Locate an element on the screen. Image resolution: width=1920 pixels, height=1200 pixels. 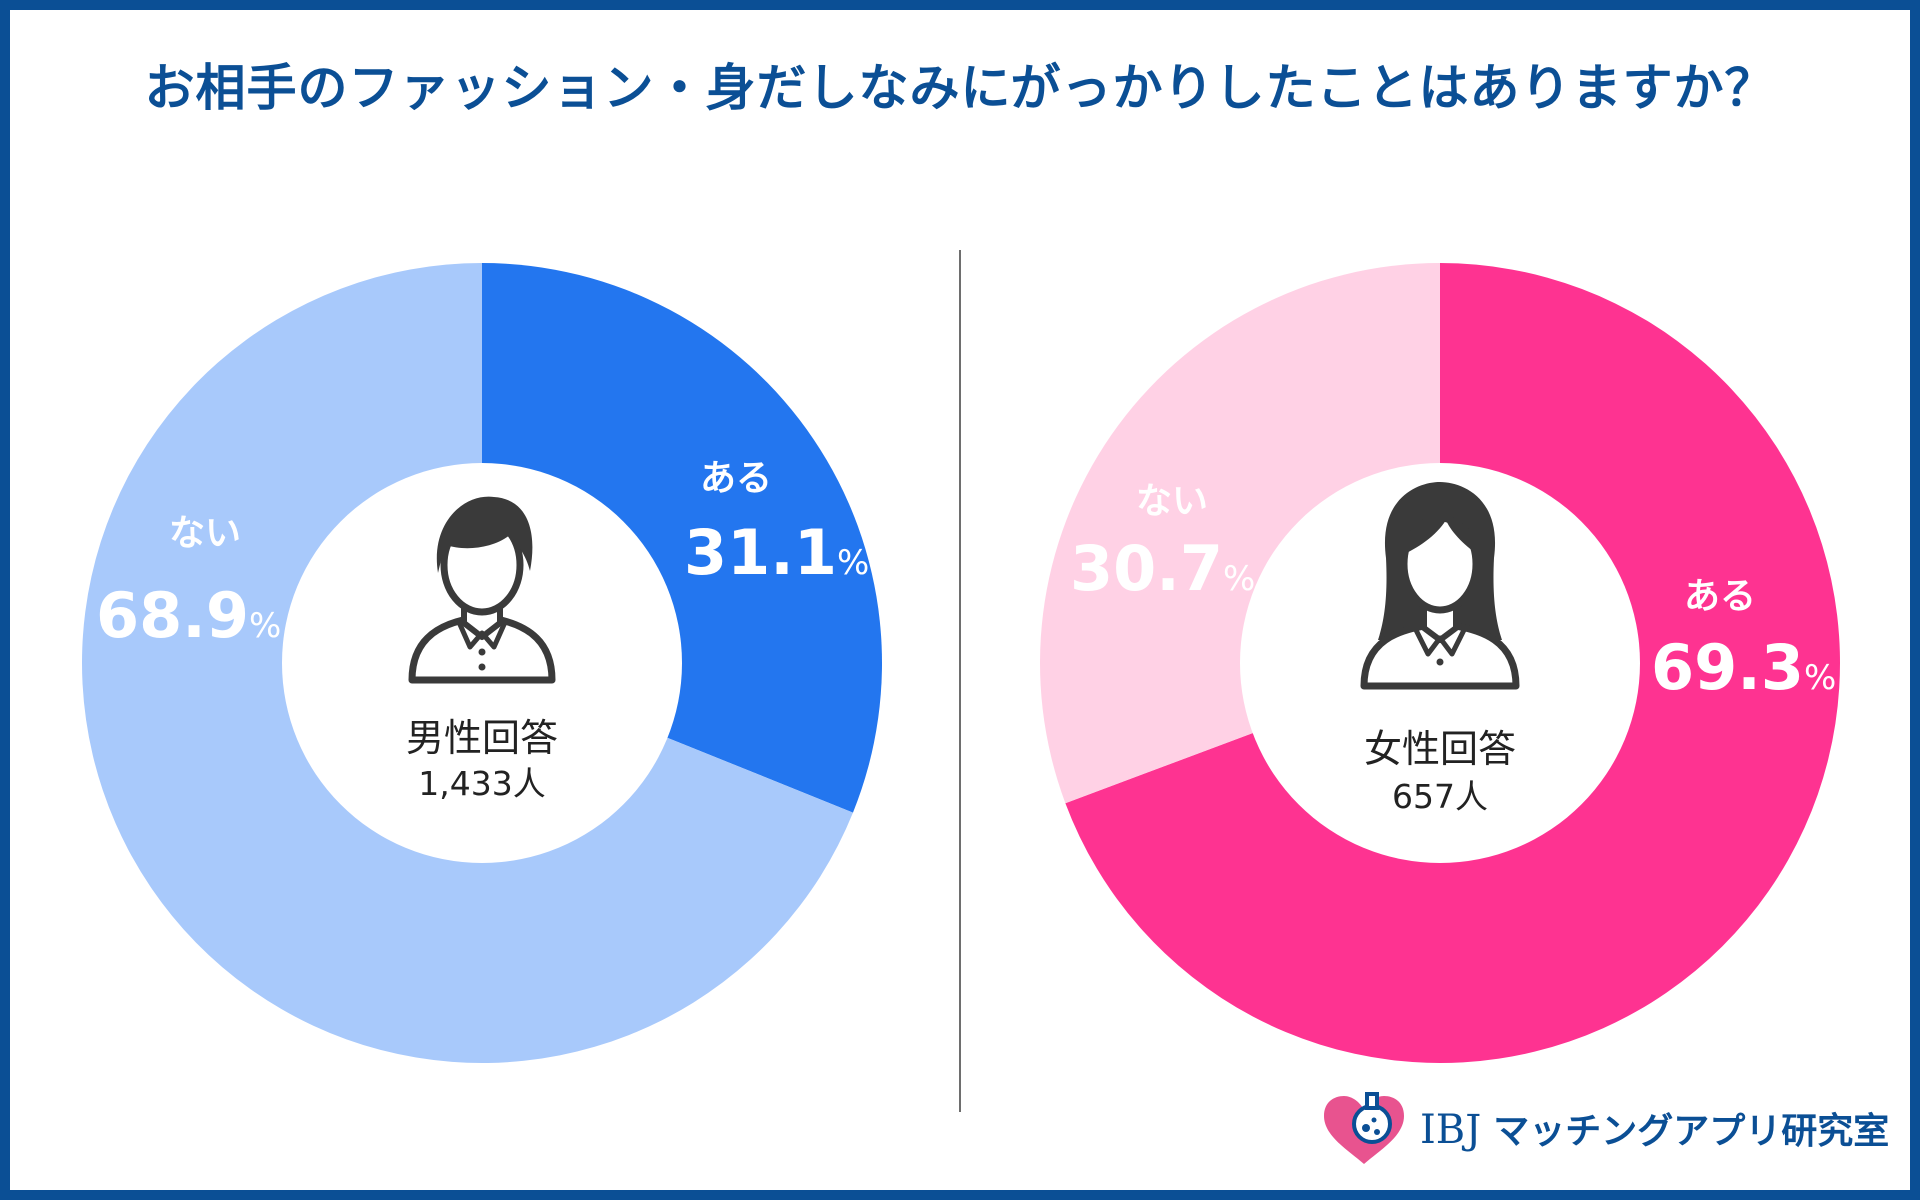
heart-flask-icon is located at coordinates (1364, 1128).